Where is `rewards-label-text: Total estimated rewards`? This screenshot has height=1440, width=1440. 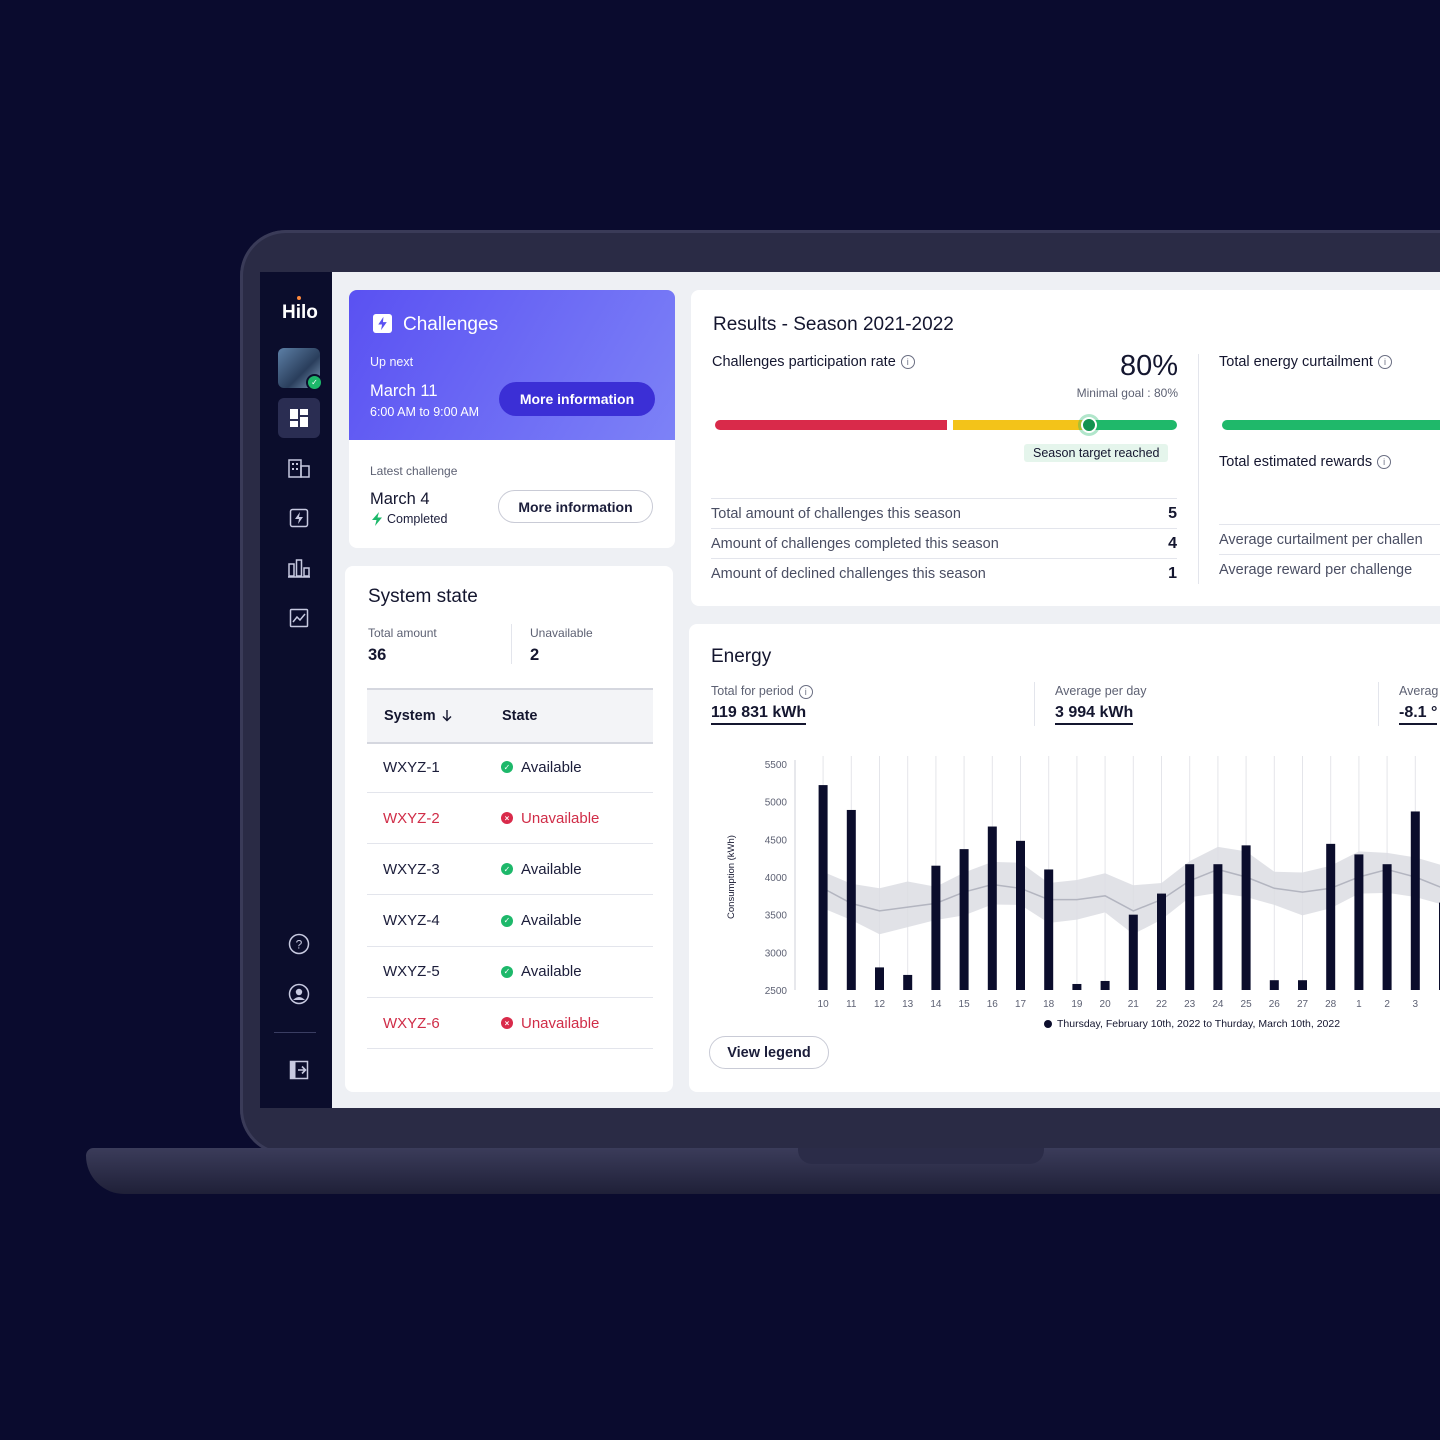 rewards-label-text: Total estimated rewards is located at coordinates (1296, 462).